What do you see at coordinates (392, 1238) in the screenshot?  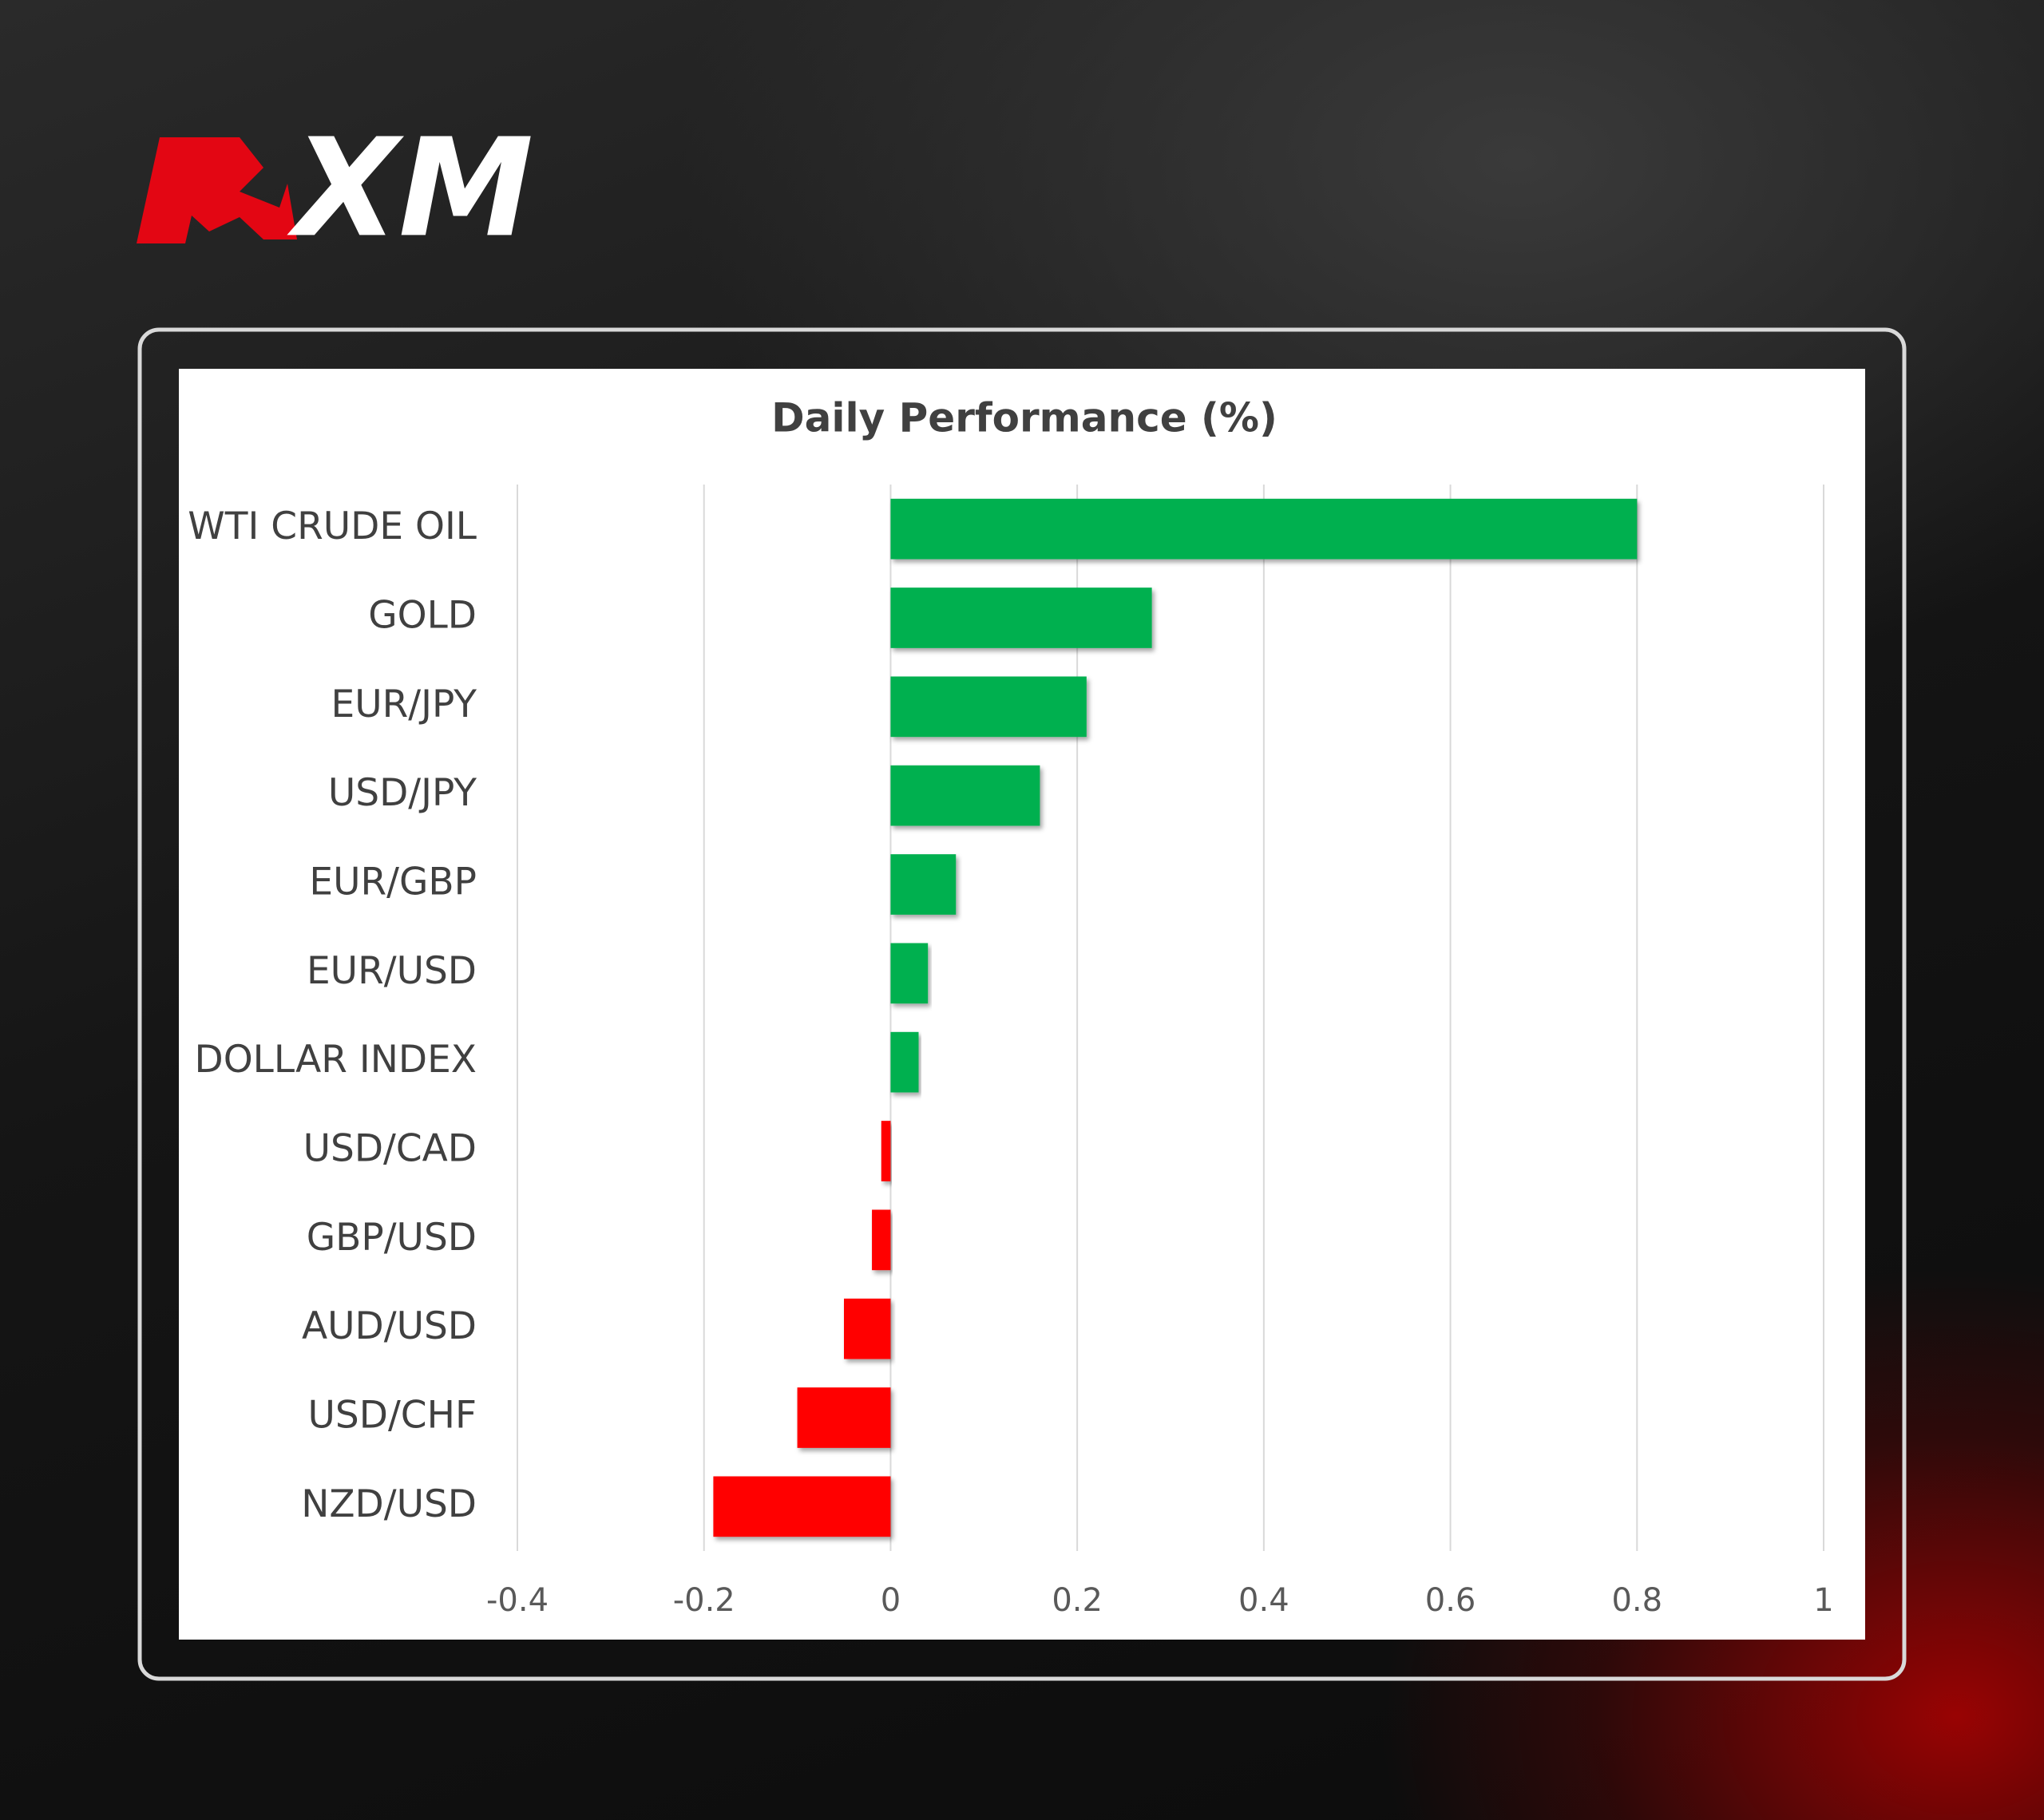 I see `y-tick-label: GBP/USD` at bounding box center [392, 1238].